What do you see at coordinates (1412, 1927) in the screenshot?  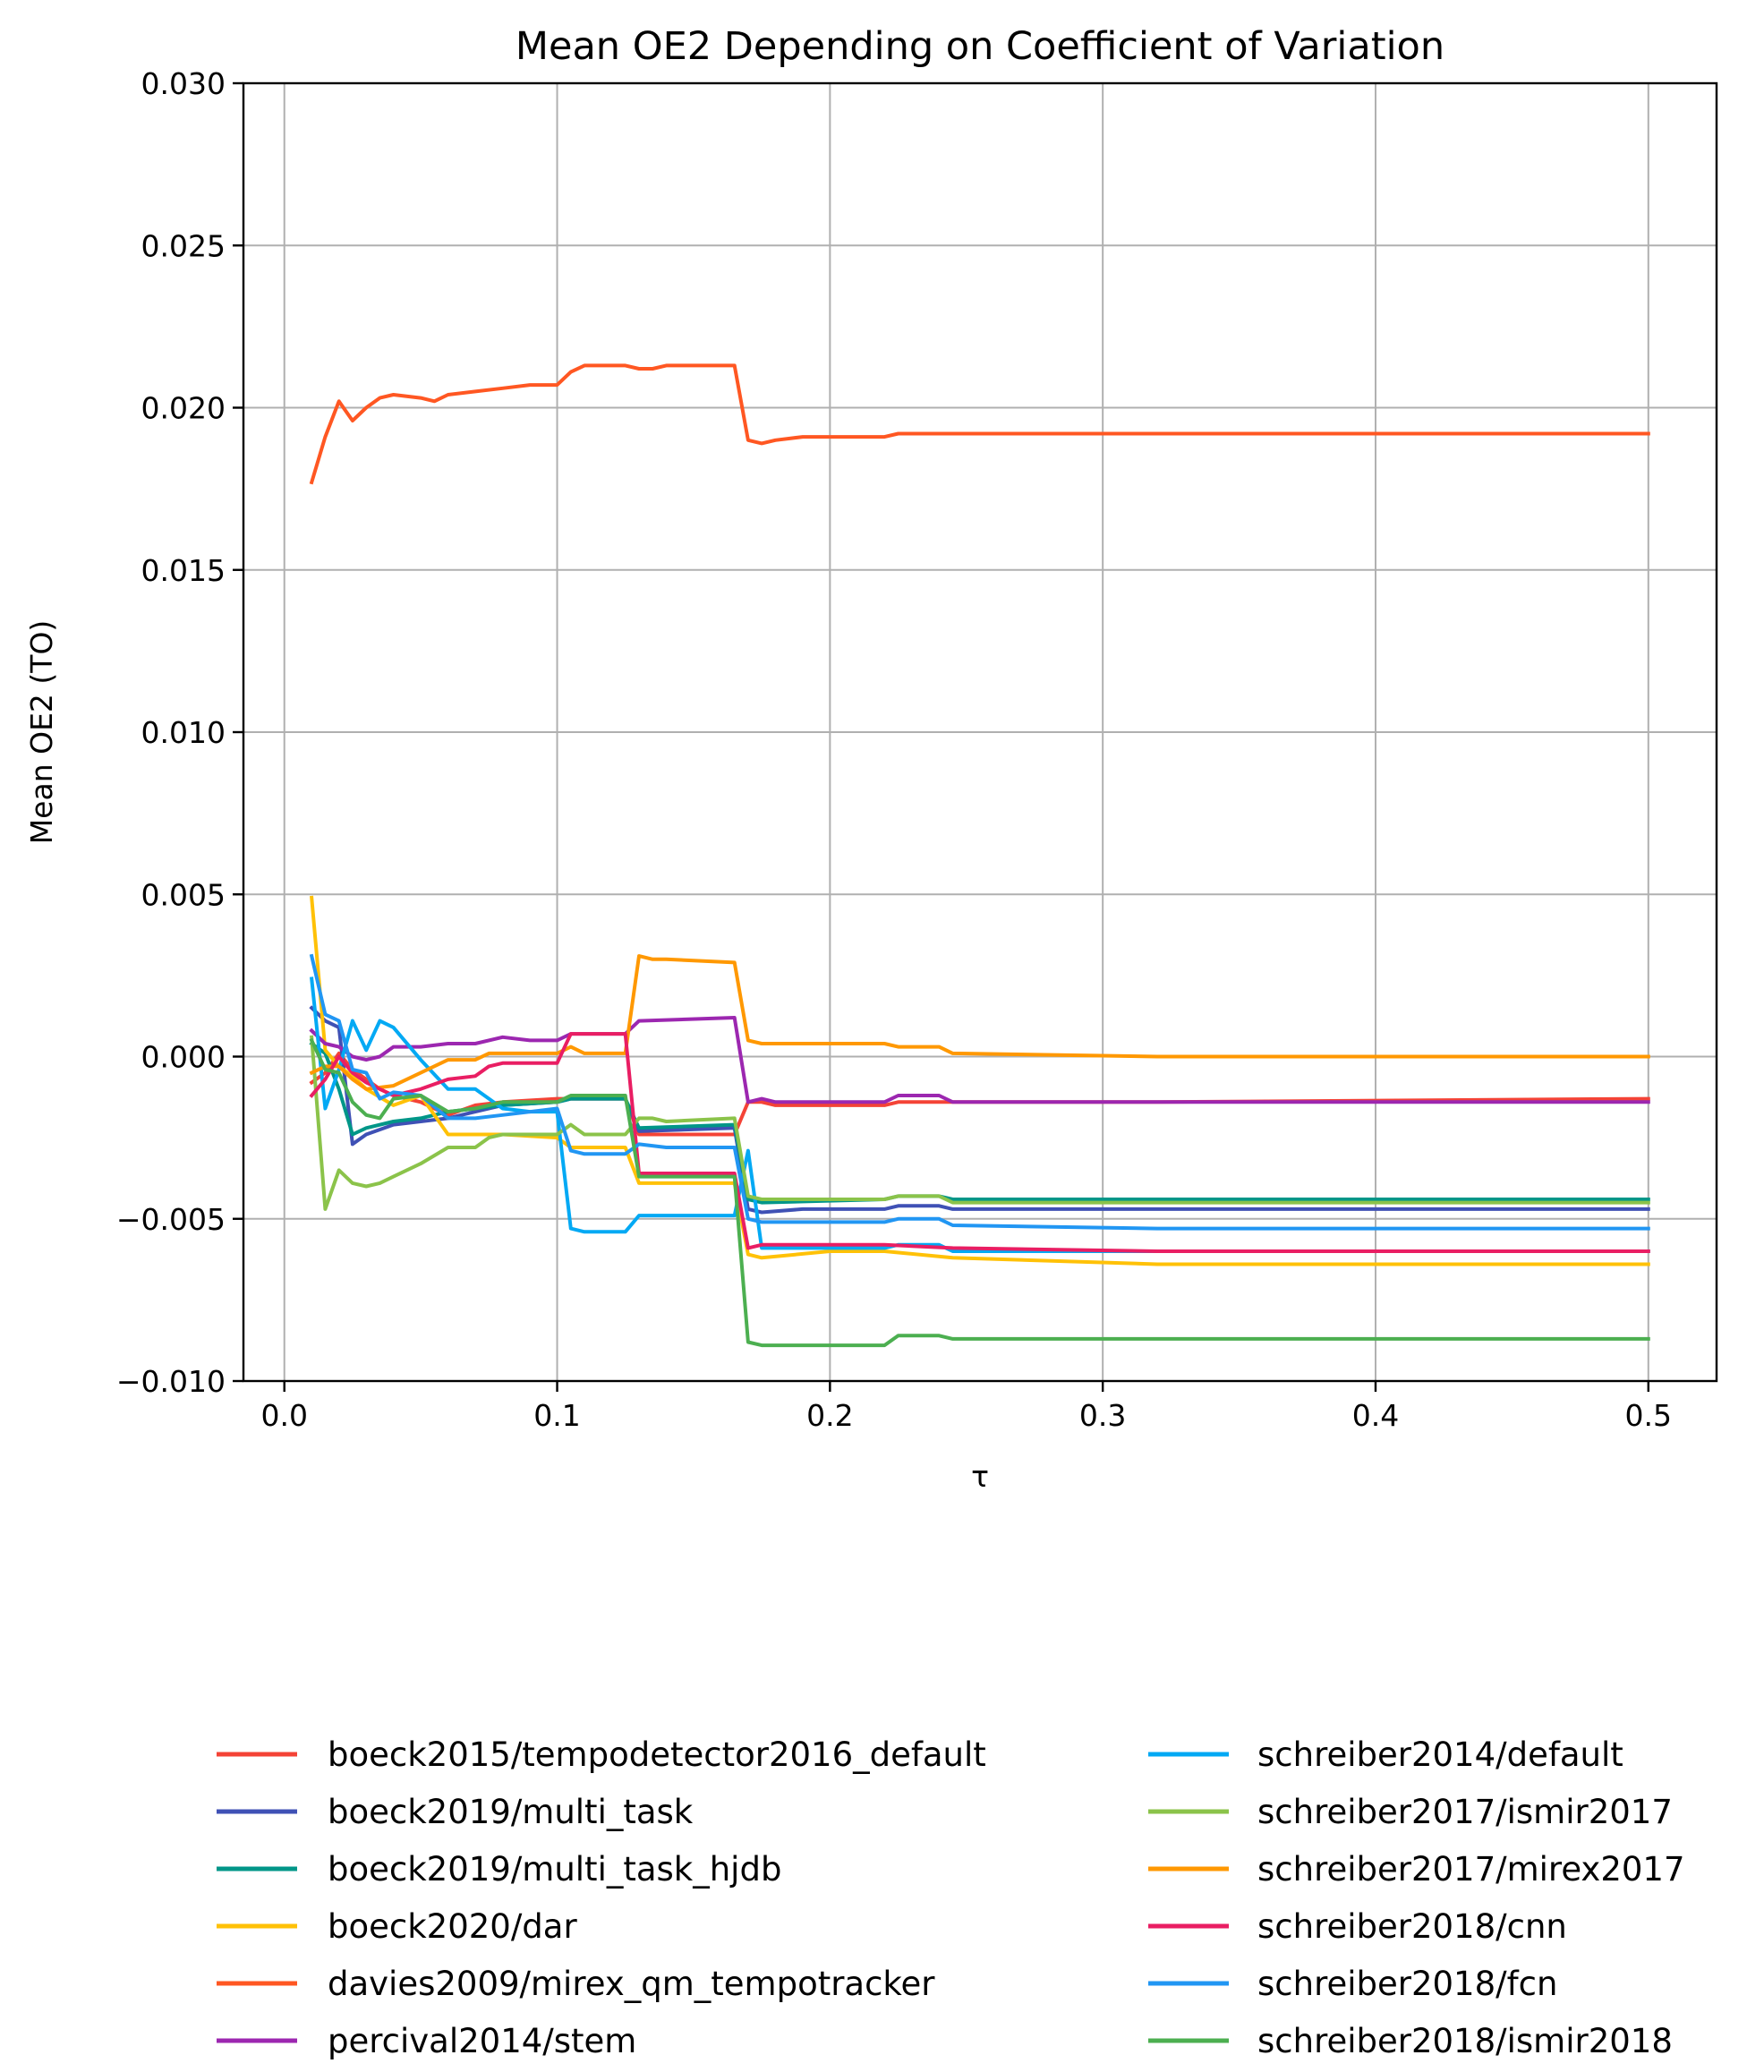 I see `legend-label: schreiber2018/cnn` at bounding box center [1412, 1927].